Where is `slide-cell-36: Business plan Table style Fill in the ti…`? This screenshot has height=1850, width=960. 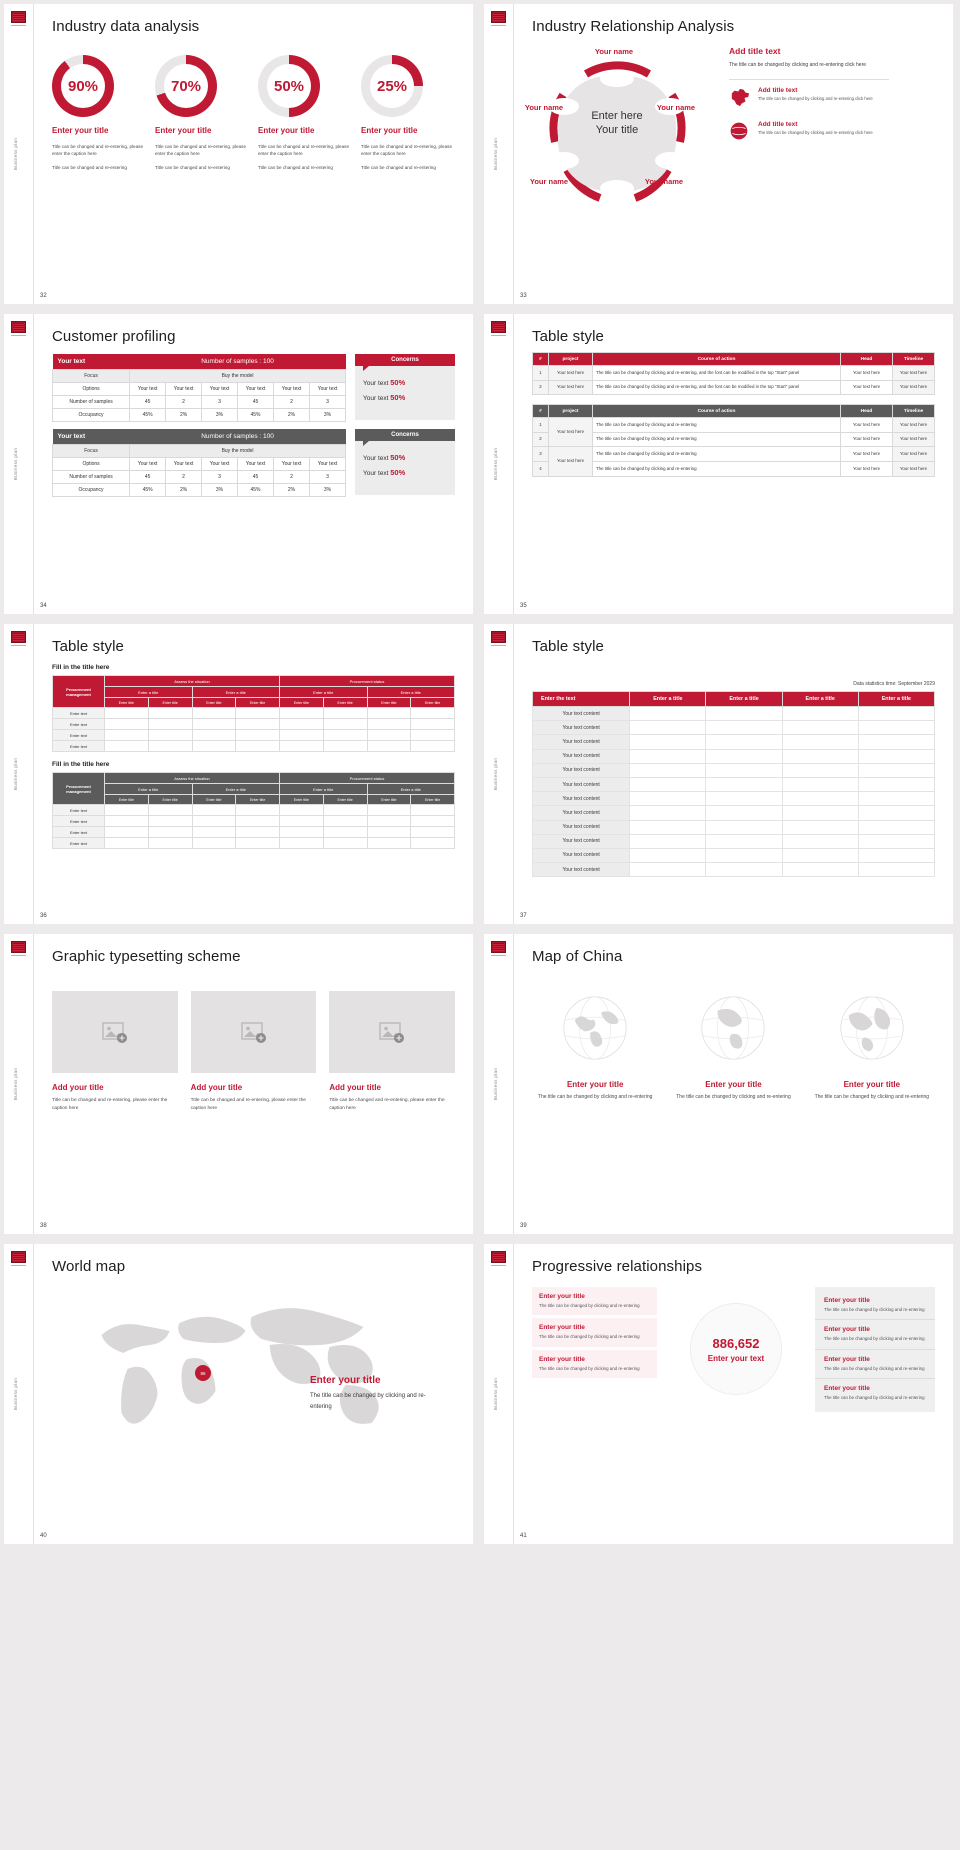 slide-cell-36: Business plan Table style Fill in the ti… is located at coordinates (240, 775).